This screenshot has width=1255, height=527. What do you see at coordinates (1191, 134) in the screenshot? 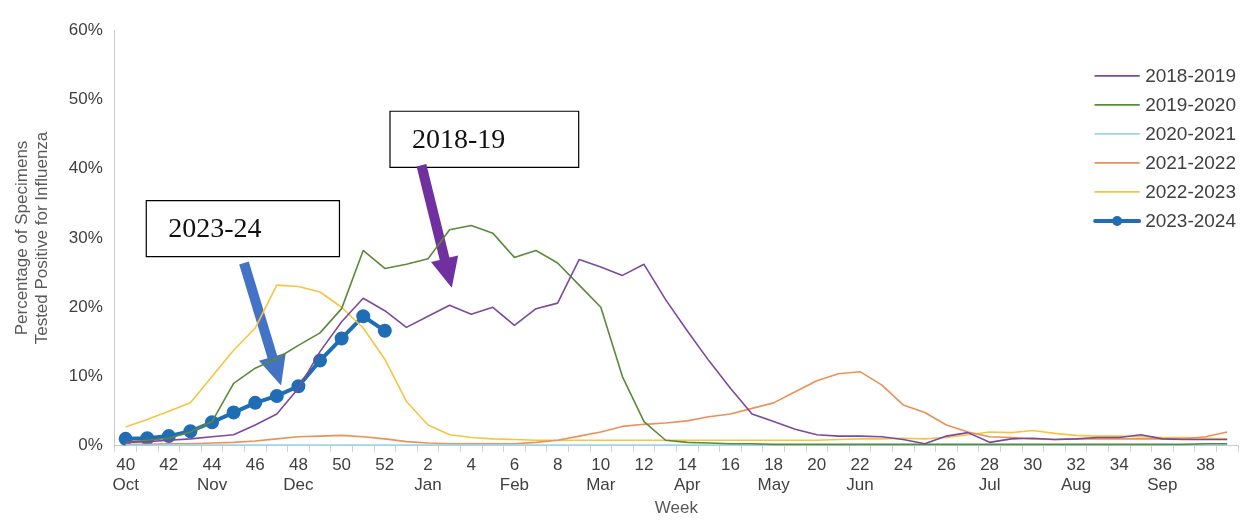
I see `legend-label: 2020-2021` at bounding box center [1191, 134].